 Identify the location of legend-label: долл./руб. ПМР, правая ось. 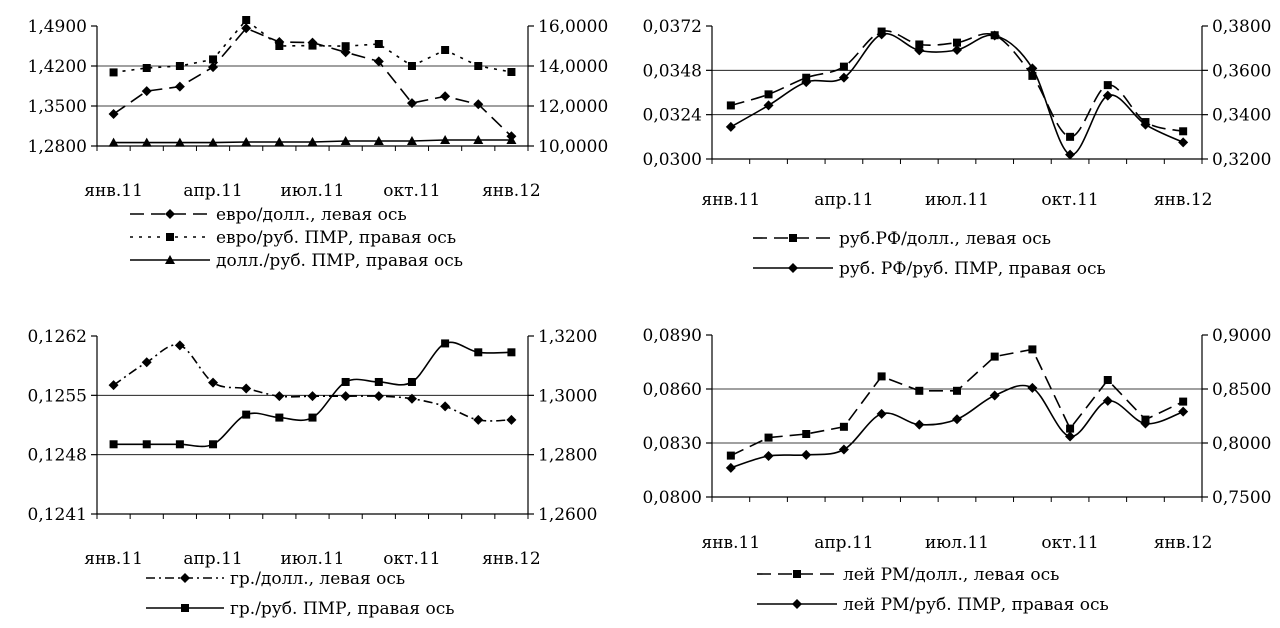
(339, 261).